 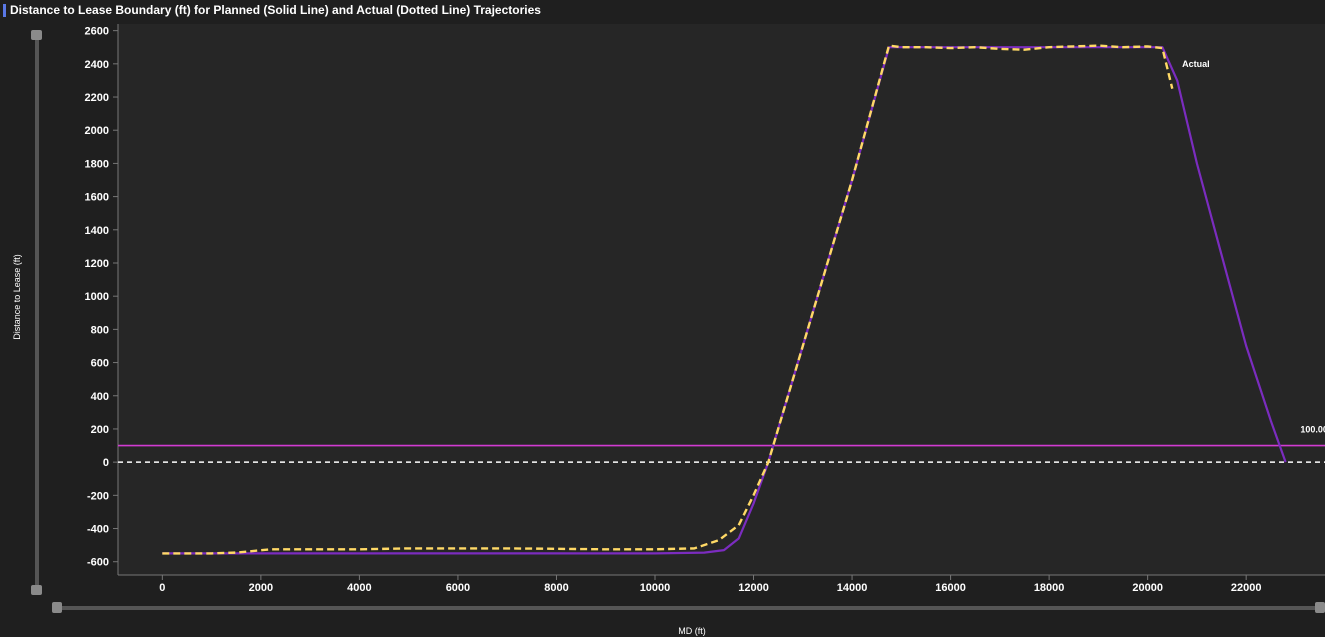 I want to click on y-tick-label: 2400, so click(x=97, y=65).